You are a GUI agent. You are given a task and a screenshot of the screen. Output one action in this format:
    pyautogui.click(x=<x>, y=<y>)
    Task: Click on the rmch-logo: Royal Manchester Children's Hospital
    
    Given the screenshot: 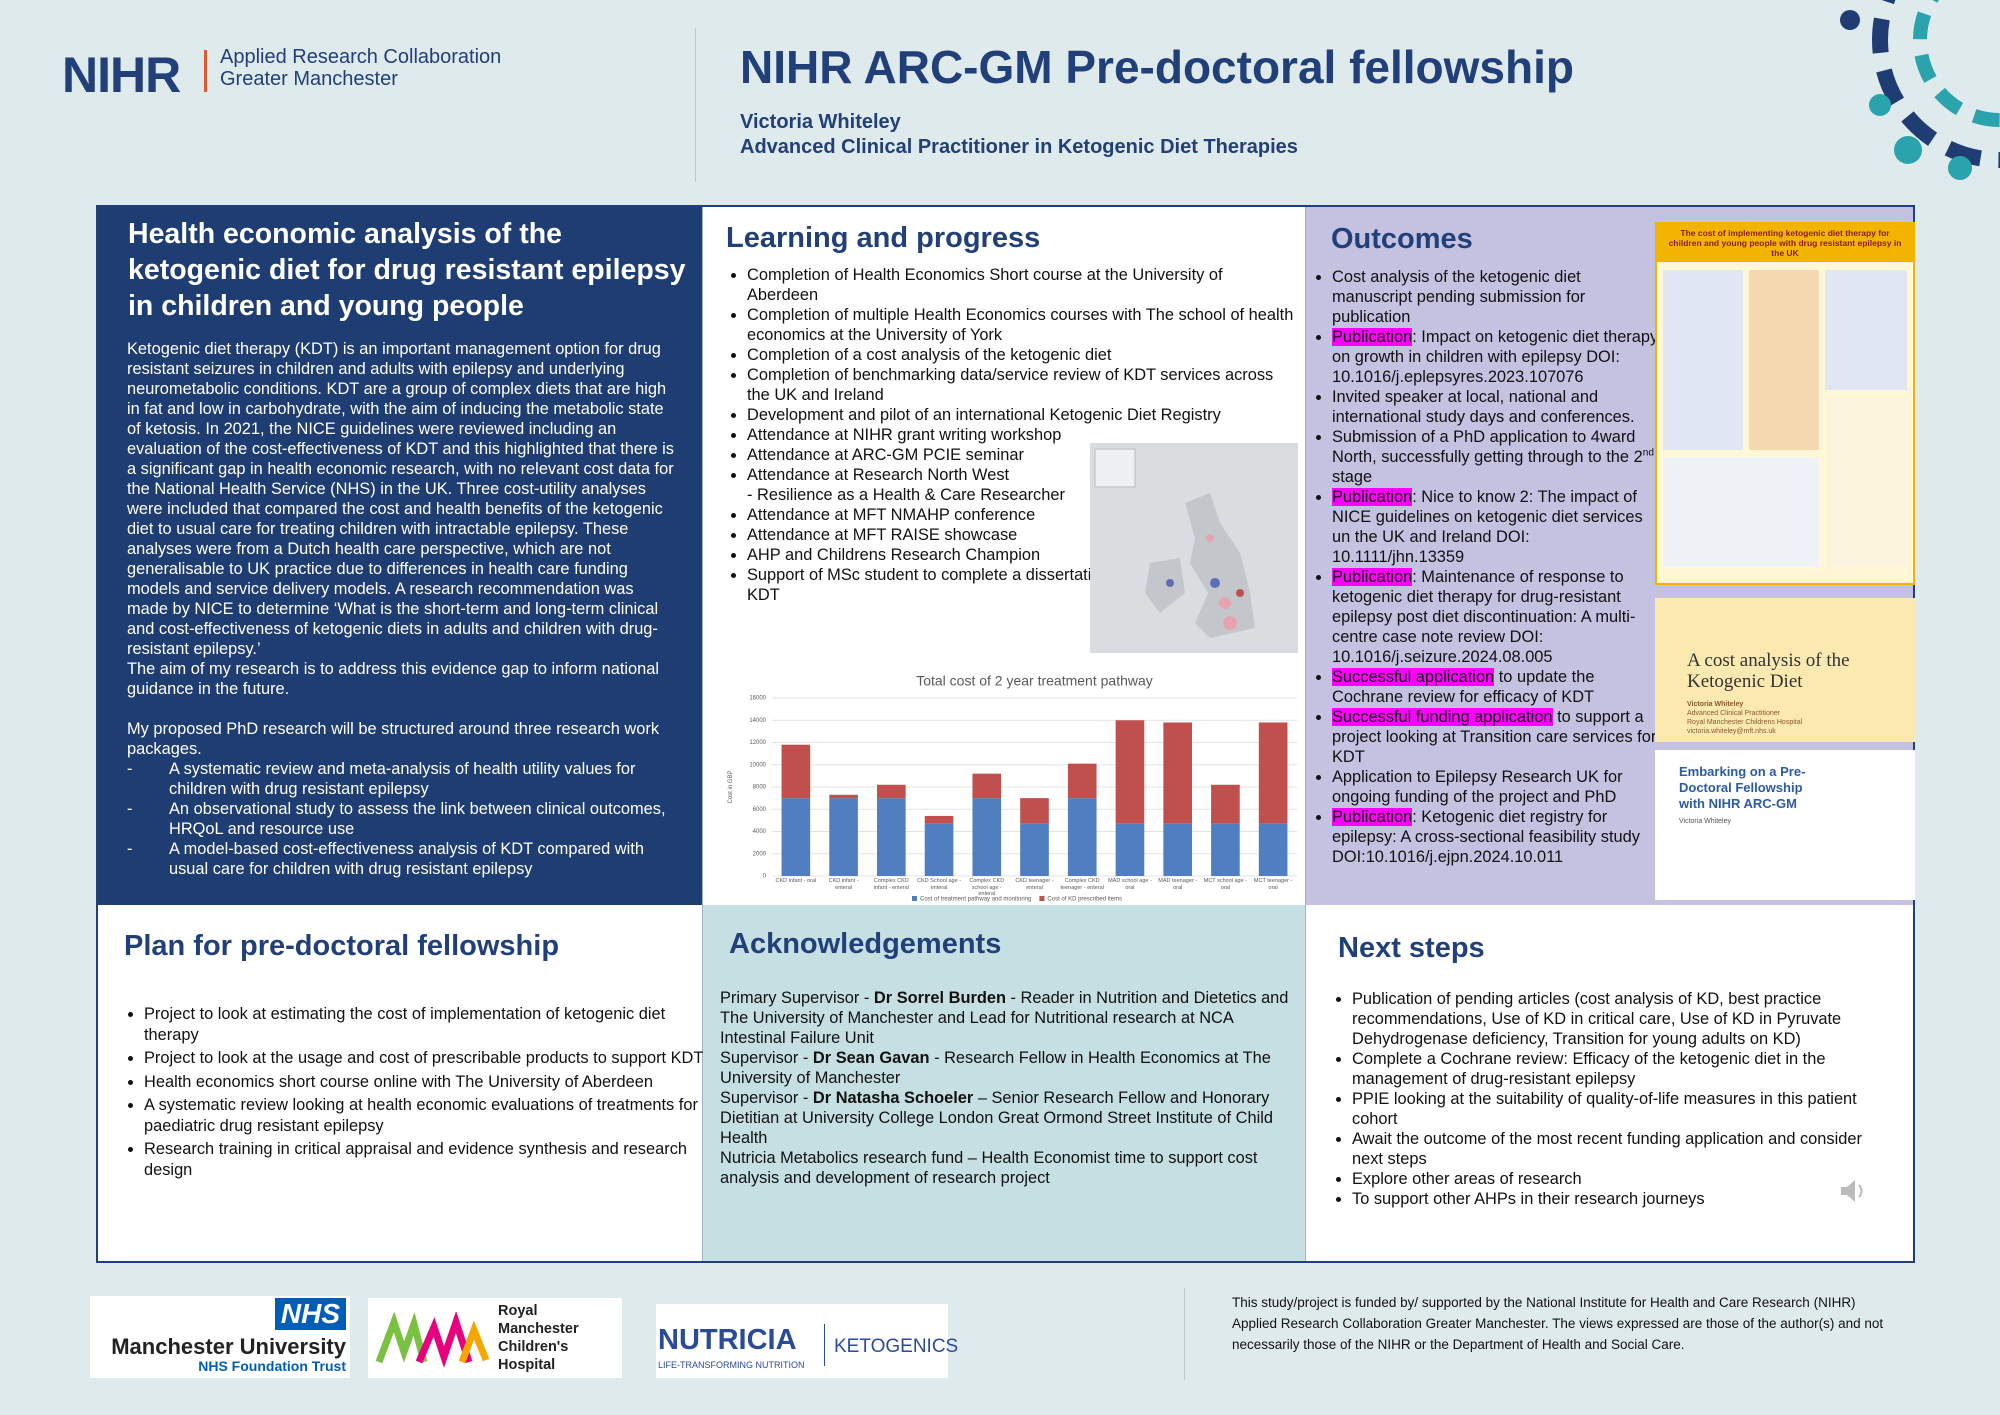 What is the action you would take?
    pyautogui.click(x=495, y=1338)
    